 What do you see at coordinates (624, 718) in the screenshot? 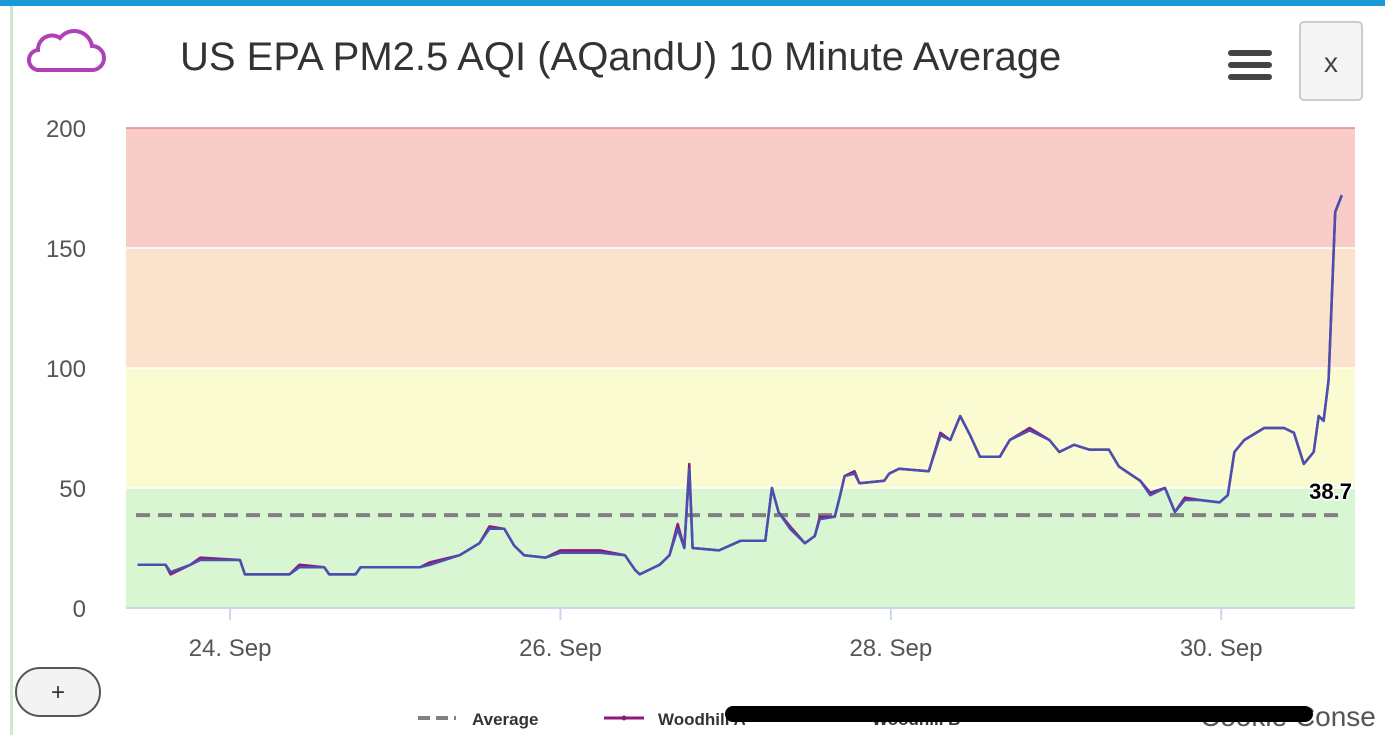
I see `legend-marker` at bounding box center [624, 718].